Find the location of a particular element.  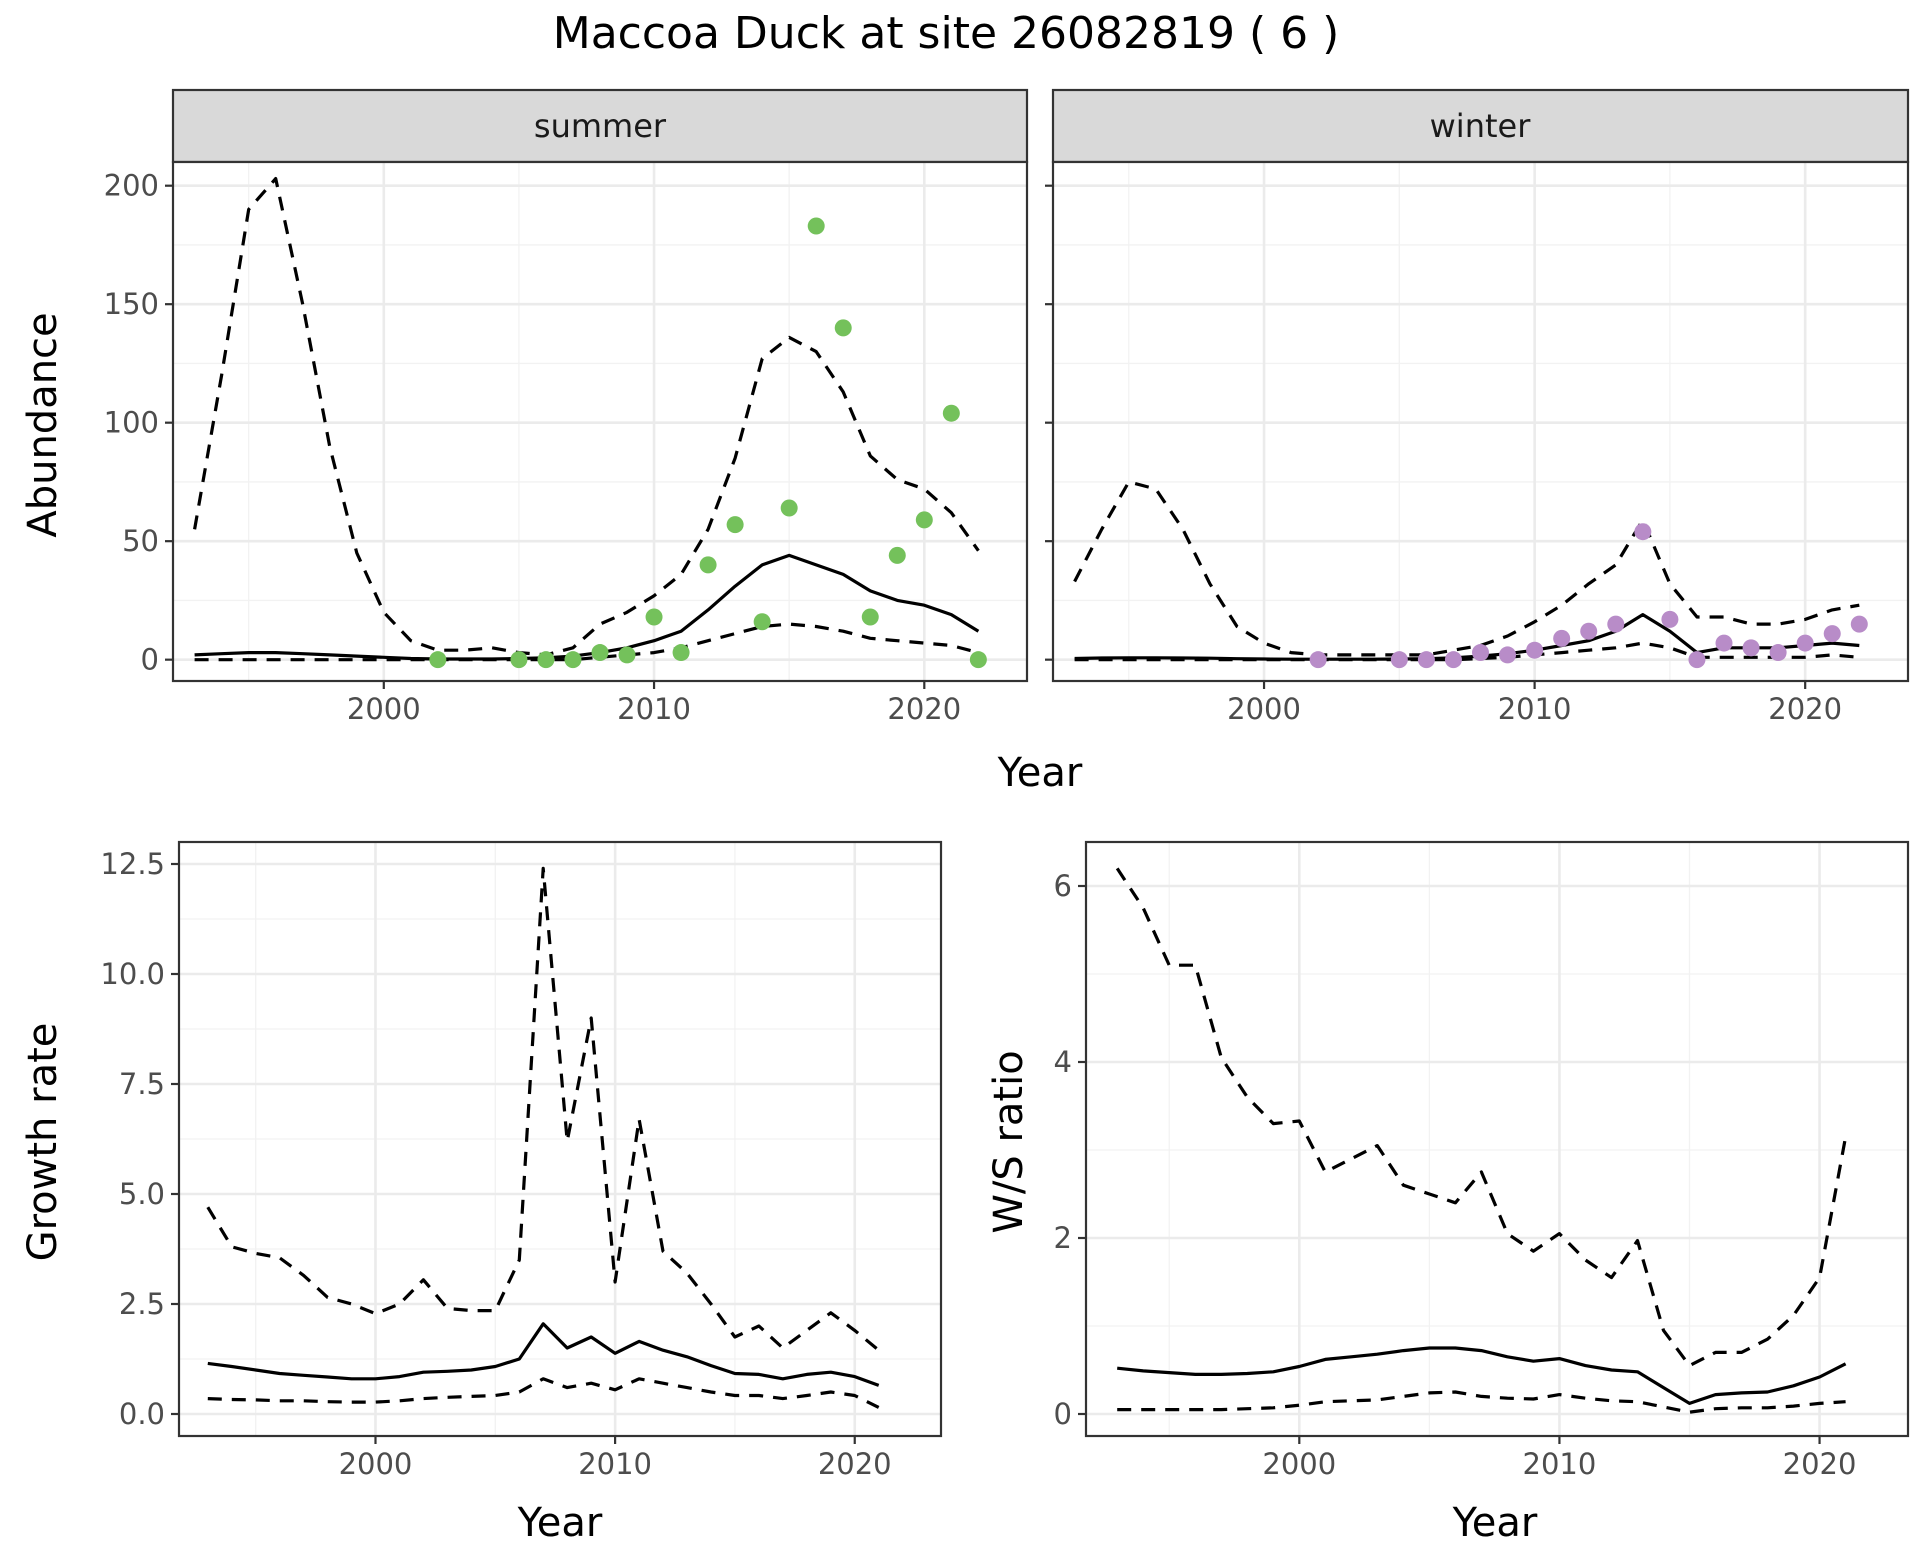

abundance-x-axis-title: Year is located at coordinates (1040, 773).